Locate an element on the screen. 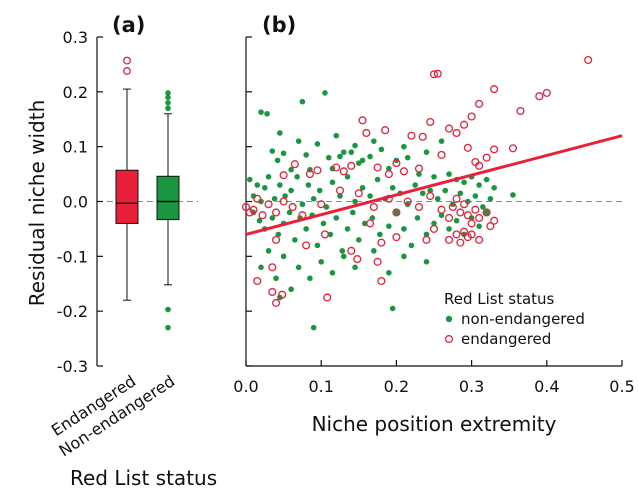 The height and width of the screenshot is (488, 639). panel-a-label: (a) is located at coordinates (128, 25).